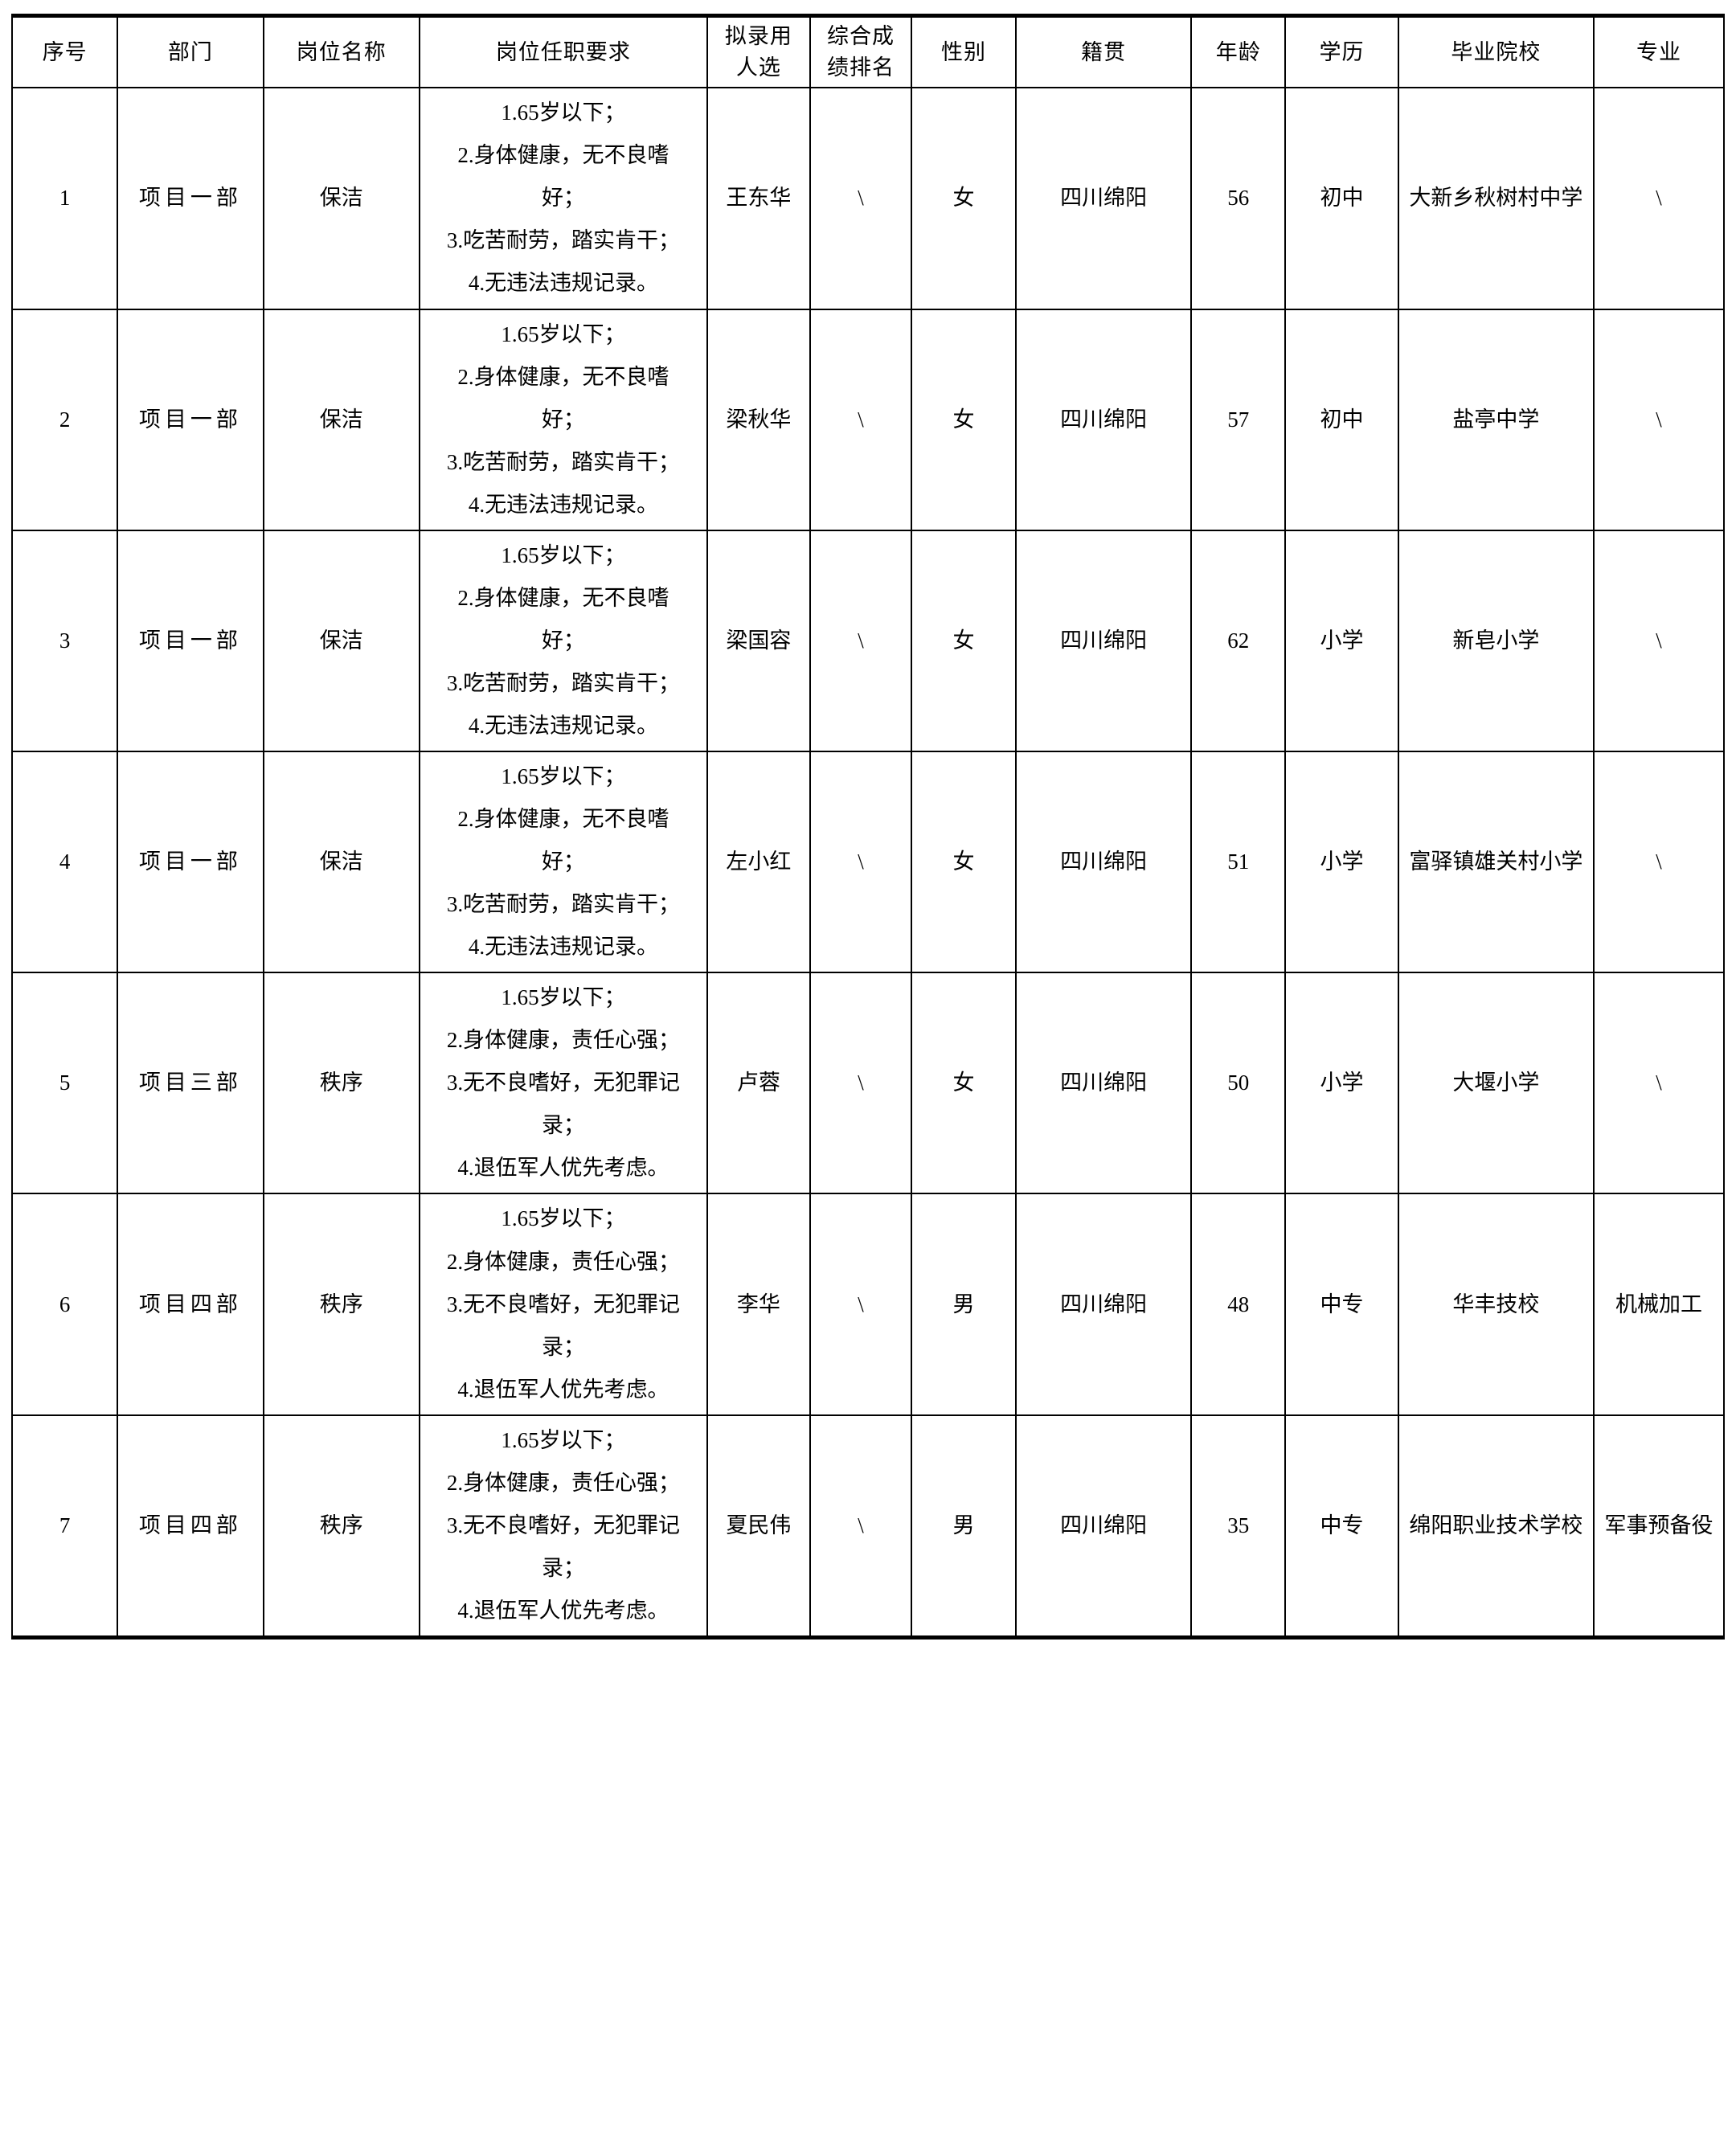 The height and width of the screenshot is (2141, 1736). I want to click on cell-candidate: 夏民伟, so click(758, 1527).